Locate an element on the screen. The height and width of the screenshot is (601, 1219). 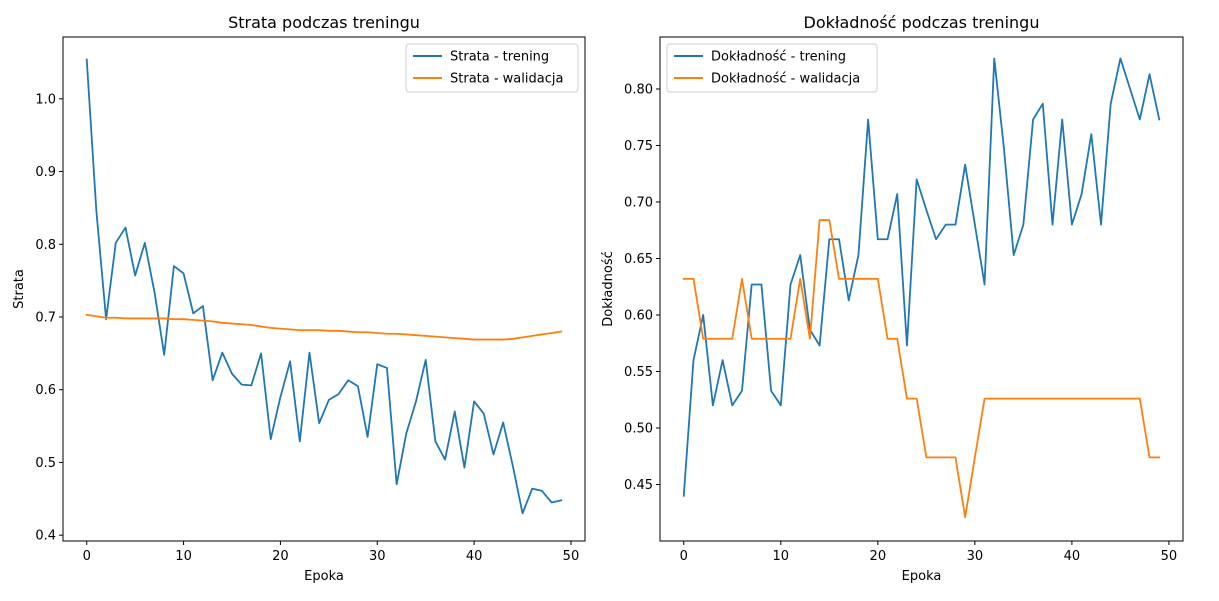
chart-title: Strata podczas treningu is located at coordinates (324, 22).